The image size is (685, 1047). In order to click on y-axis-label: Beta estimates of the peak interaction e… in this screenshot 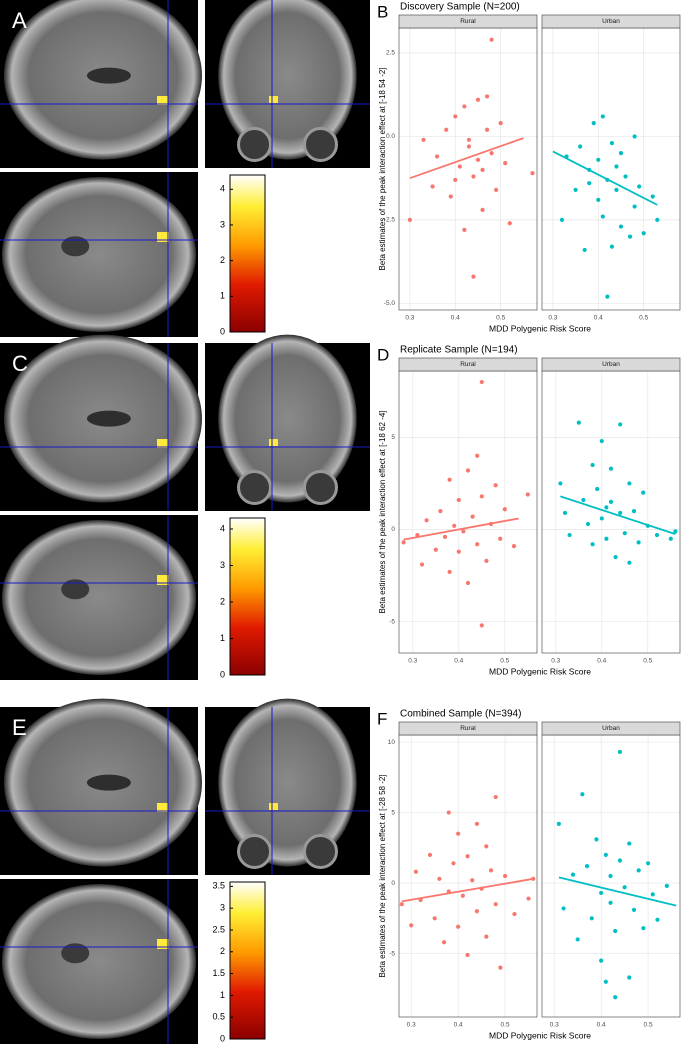, I will do `click(382, 875)`.